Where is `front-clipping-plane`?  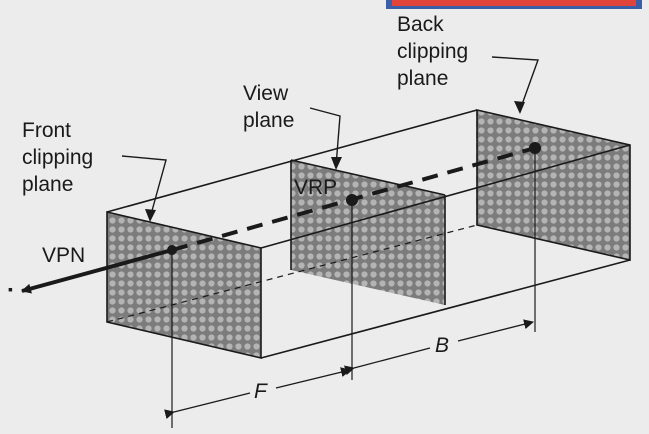
front-clipping-plane is located at coordinates (184, 285).